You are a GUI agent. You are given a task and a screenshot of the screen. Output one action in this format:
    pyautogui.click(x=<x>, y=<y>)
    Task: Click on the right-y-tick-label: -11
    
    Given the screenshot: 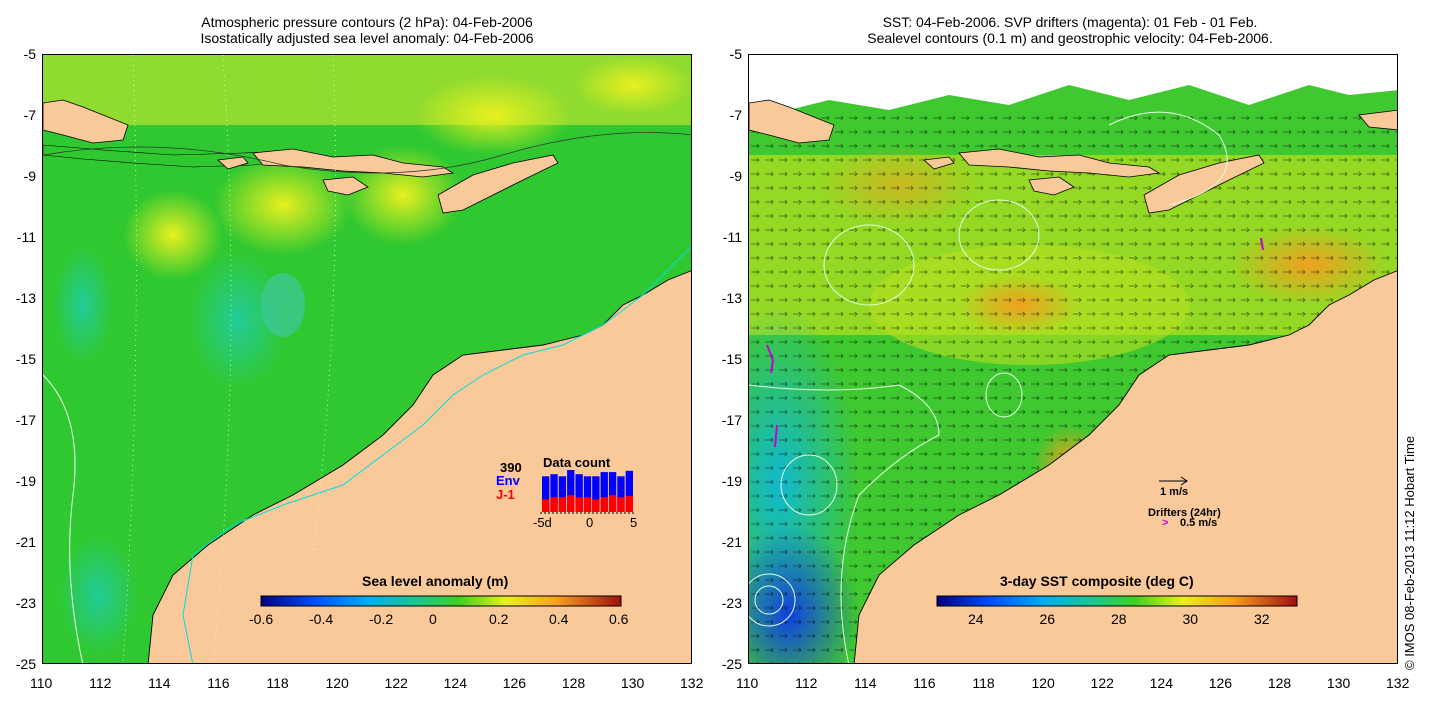 What is the action you would take?
    pyautogui.click(x=732, y=237)
    